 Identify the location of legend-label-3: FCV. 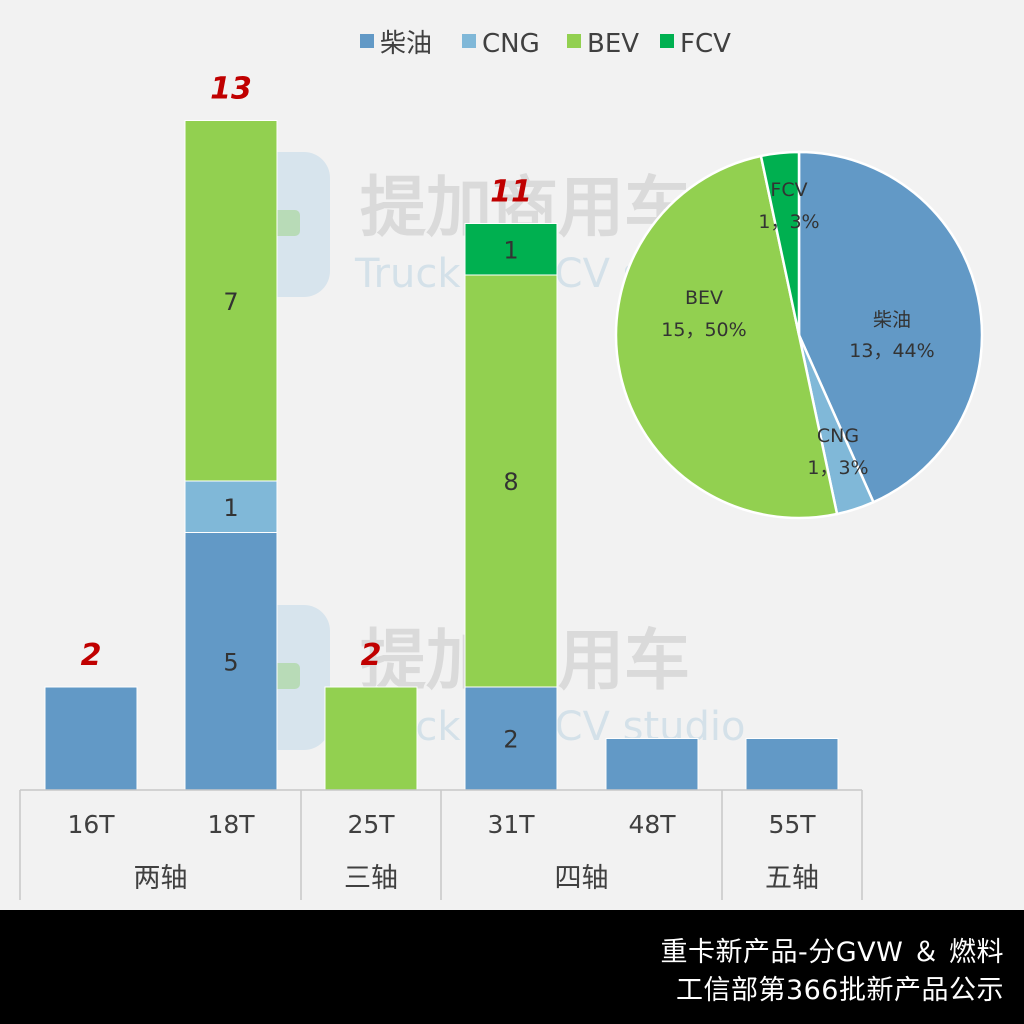
(705, 44).